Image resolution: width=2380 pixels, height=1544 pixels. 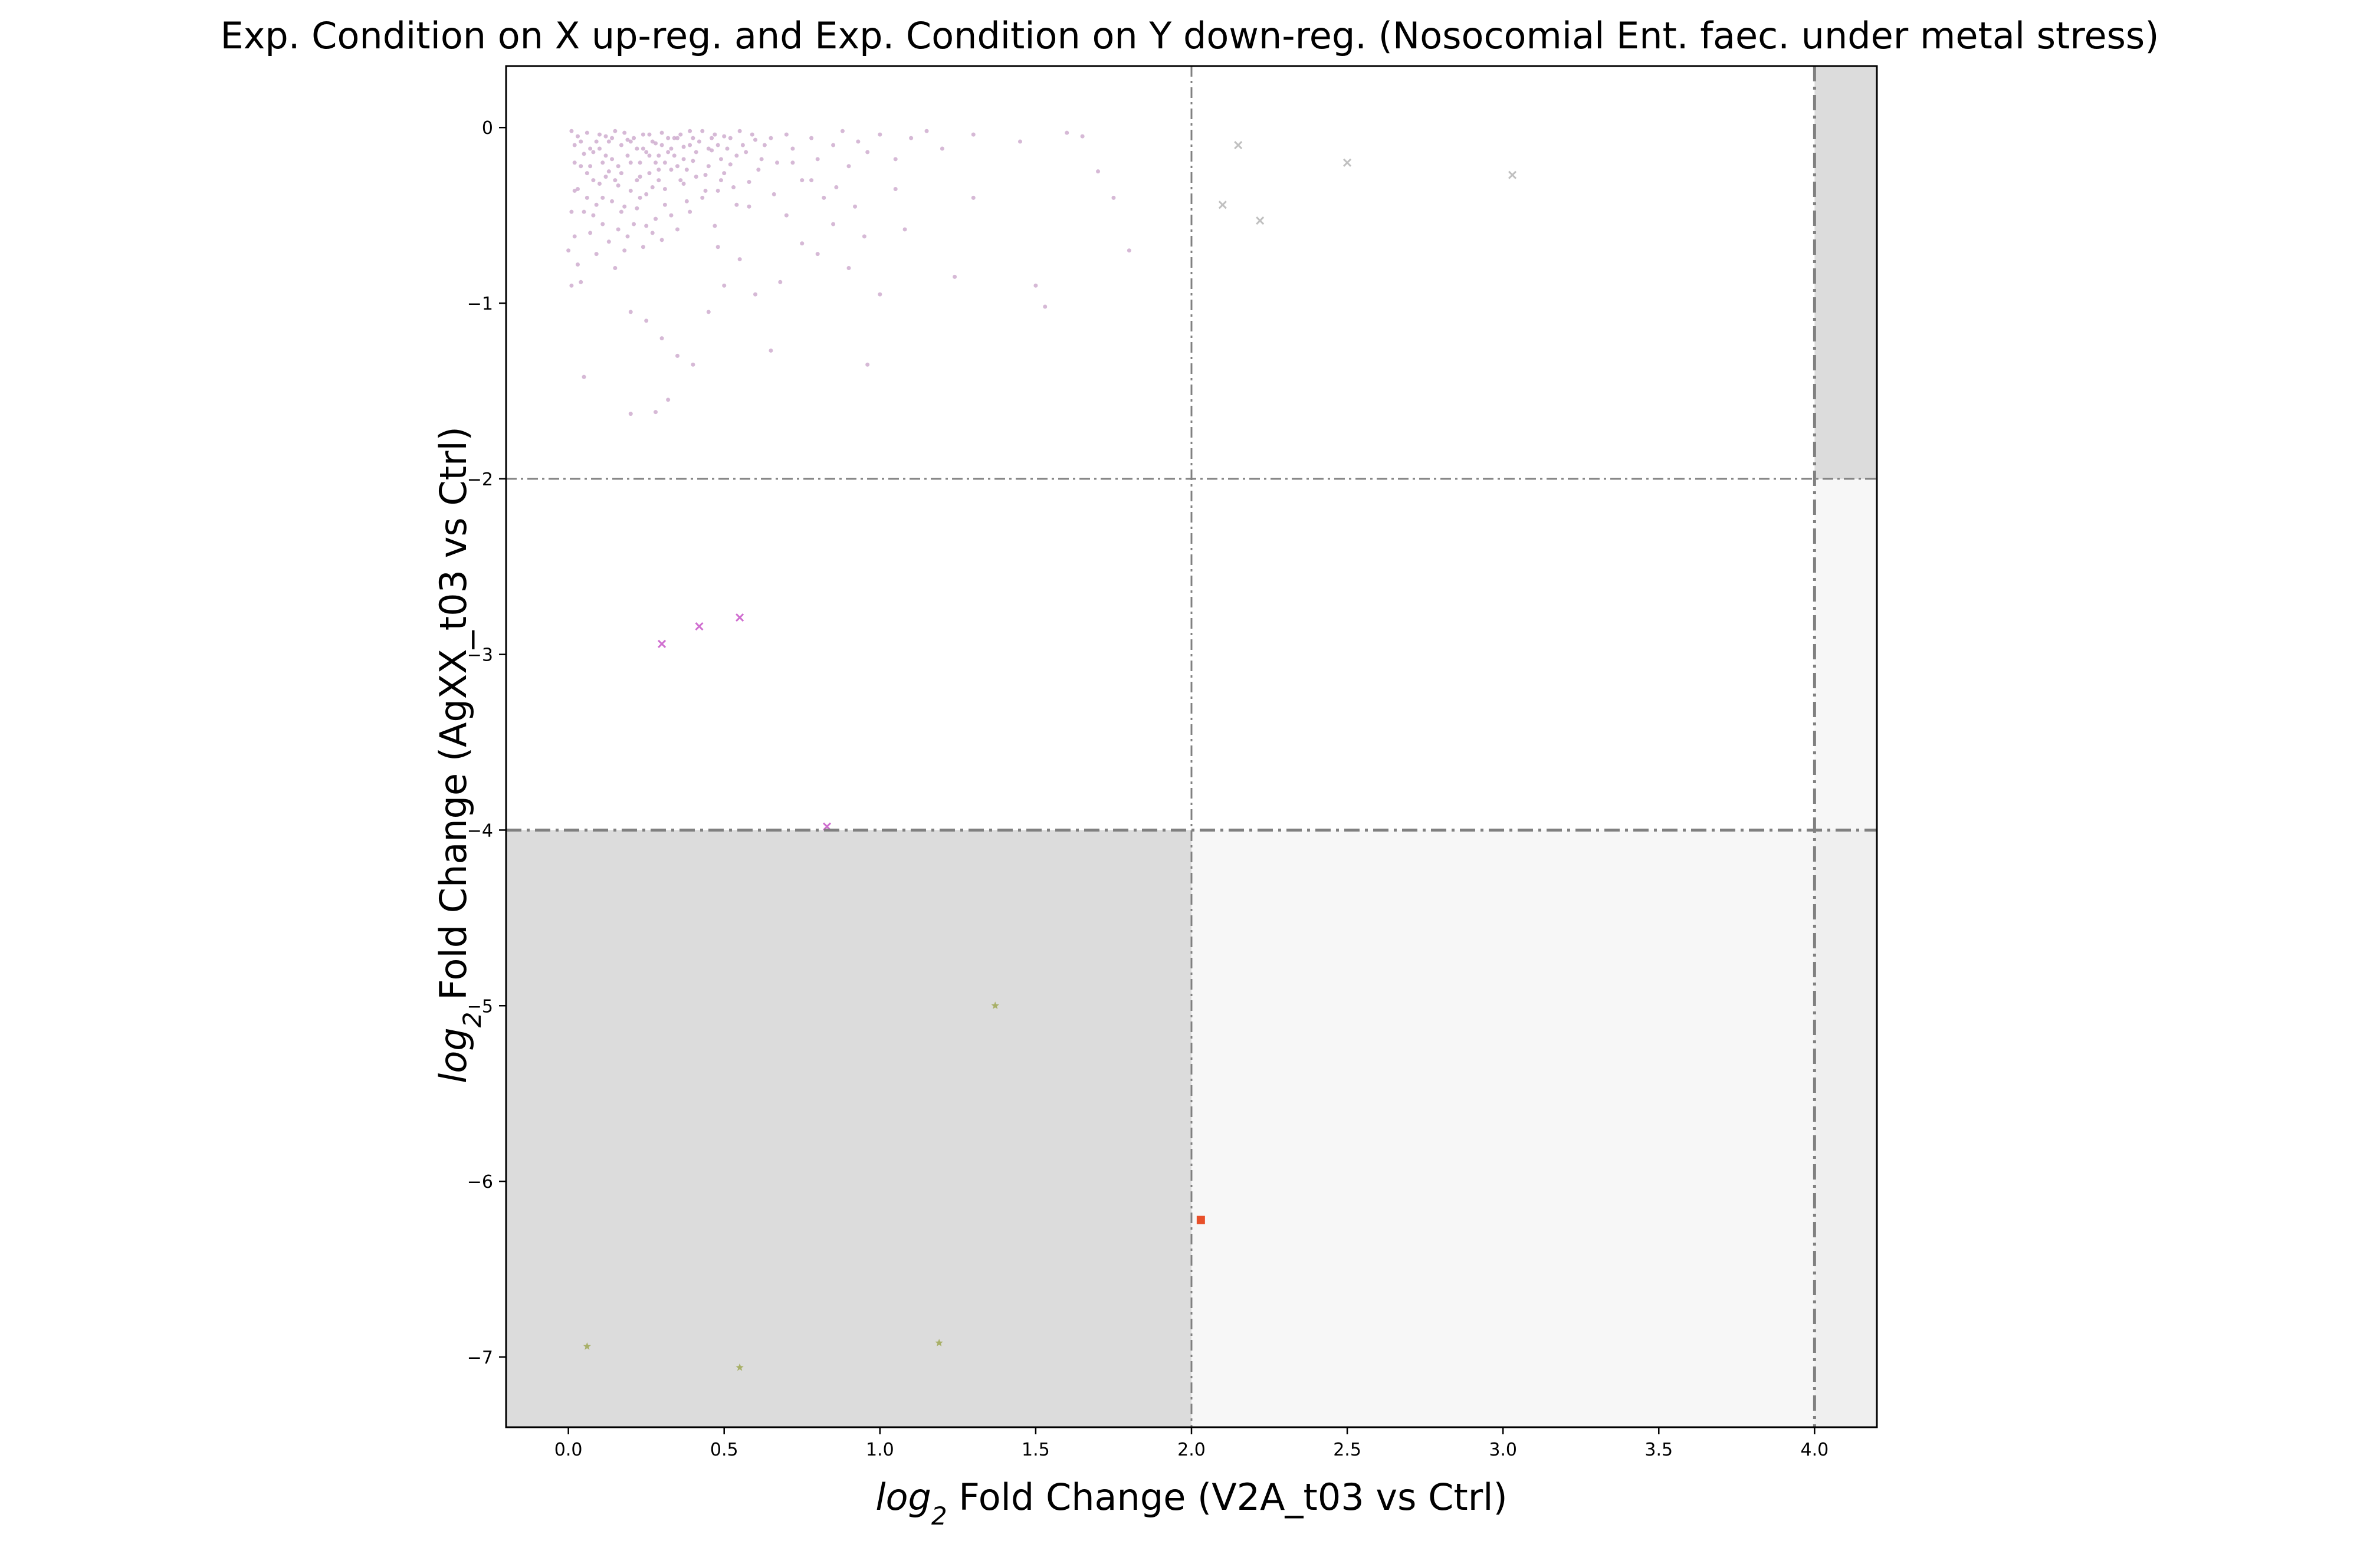 I want to click on x-tick-label: 2.0, so click(x=1191, y=1450).